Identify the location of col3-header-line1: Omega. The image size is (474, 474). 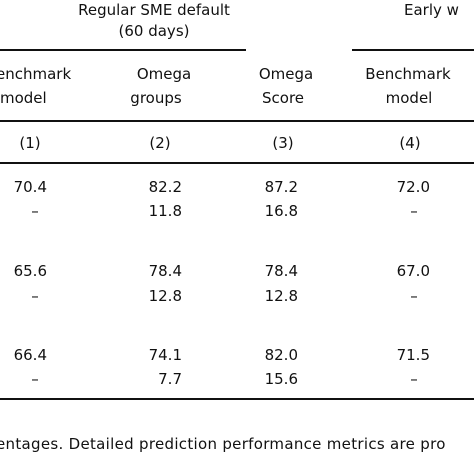
(286, 74).